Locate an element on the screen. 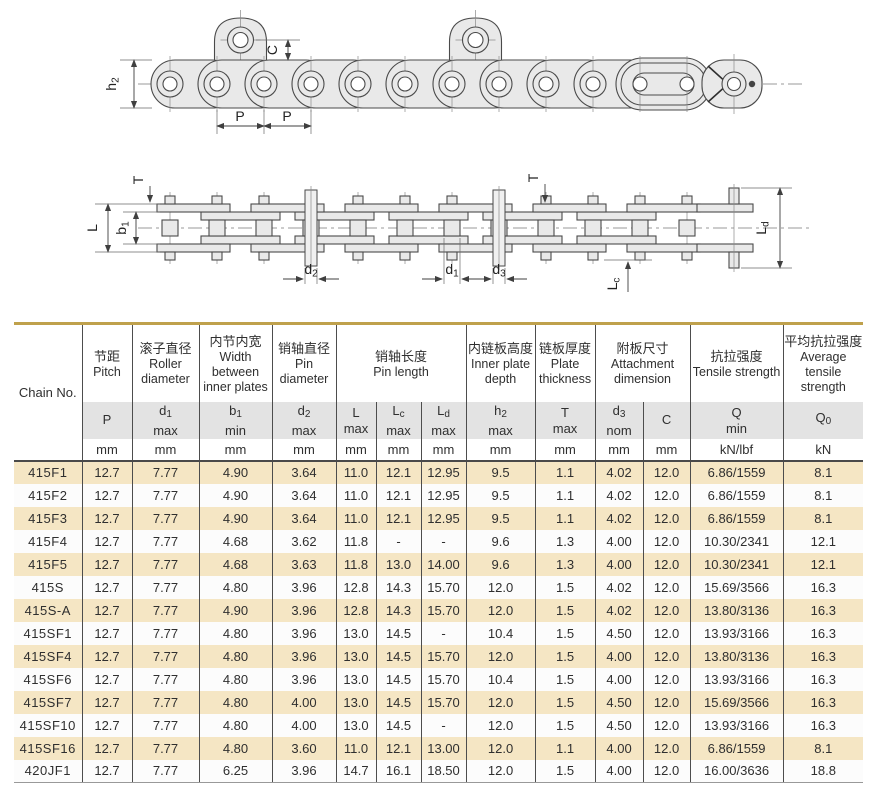 The width and height of the screenshot is (879, 797). spec-cell: 4.90 is located at coordinates (236, 472).